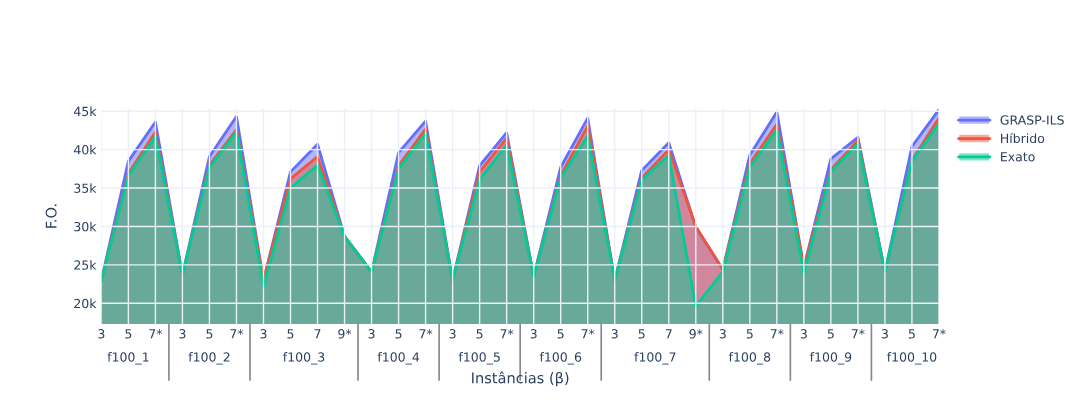  What do you see at coordinates (209, 358) in the screenshot?
I see `text: f100_2` at bounding box center [209, 358].